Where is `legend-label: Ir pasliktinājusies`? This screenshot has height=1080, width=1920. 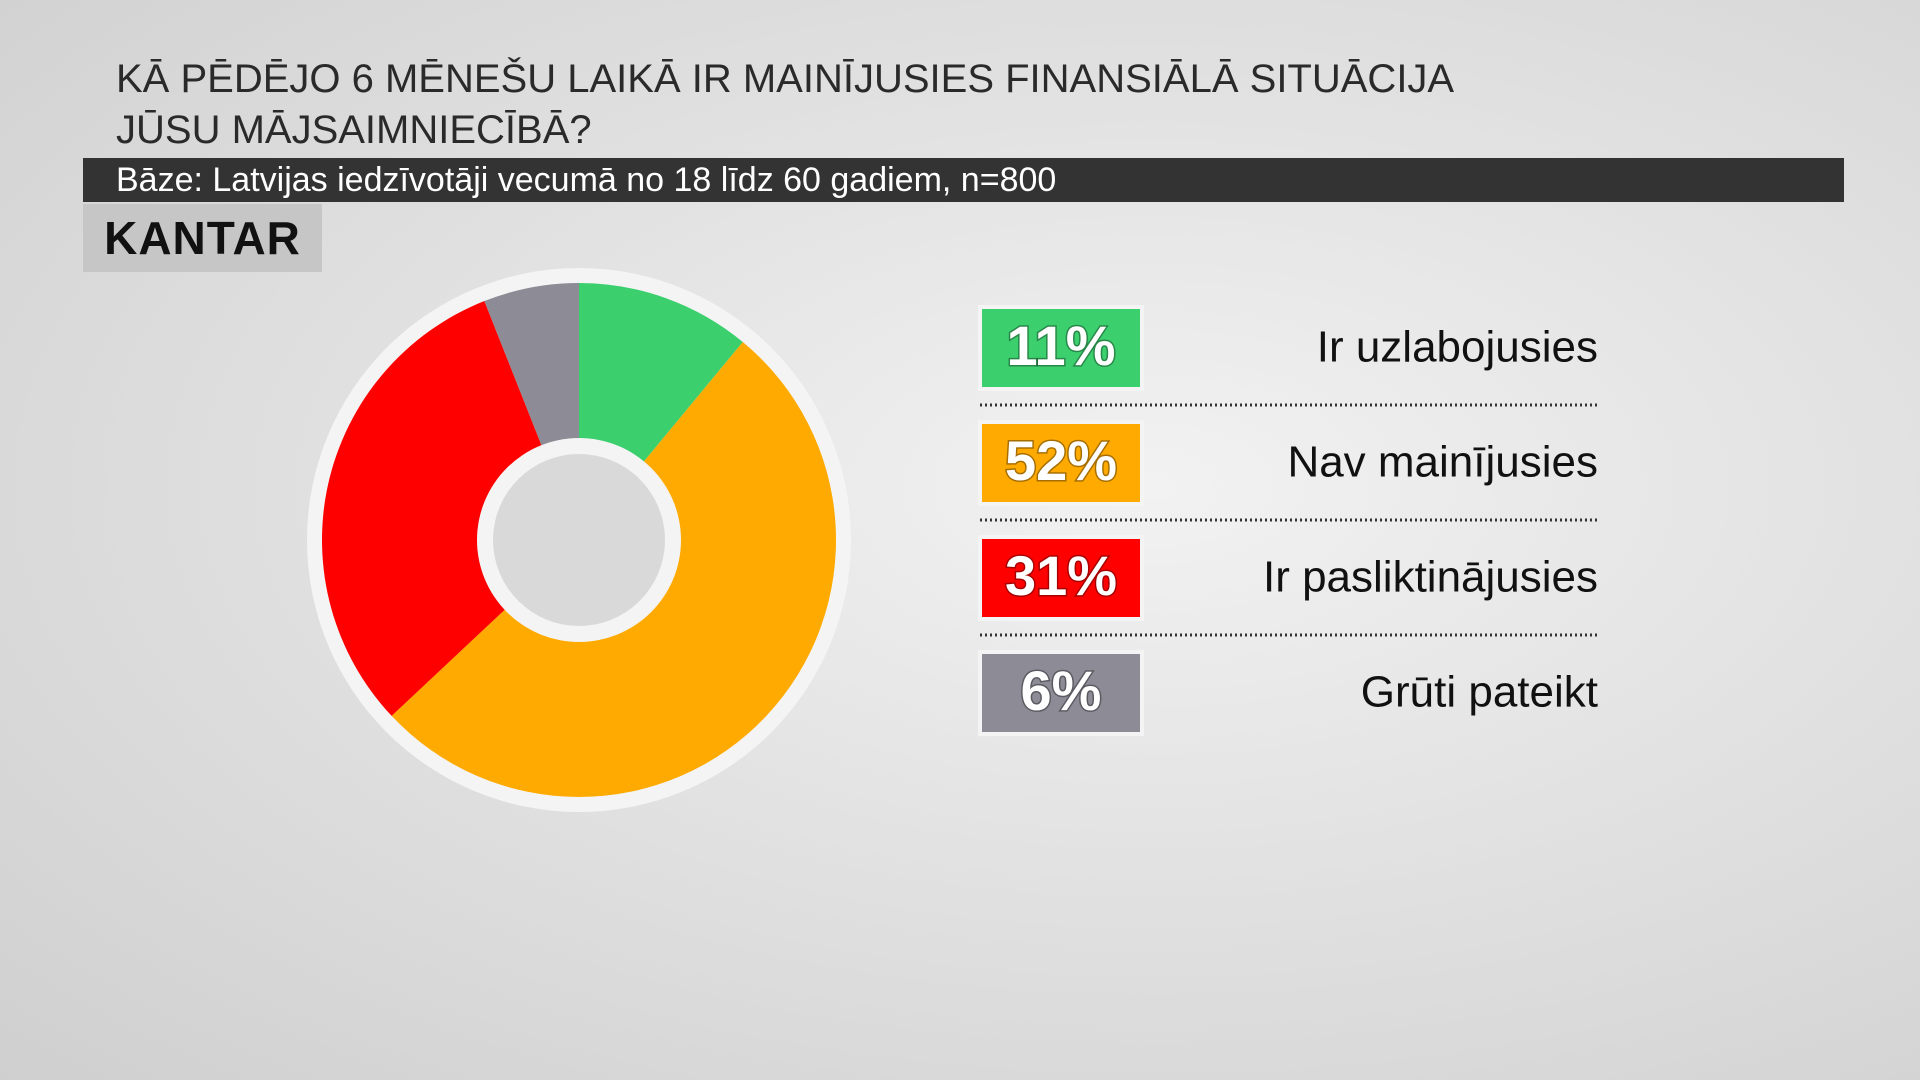
legend-label: Ir pasliktinājusies is located at coordinates (1430, 577).